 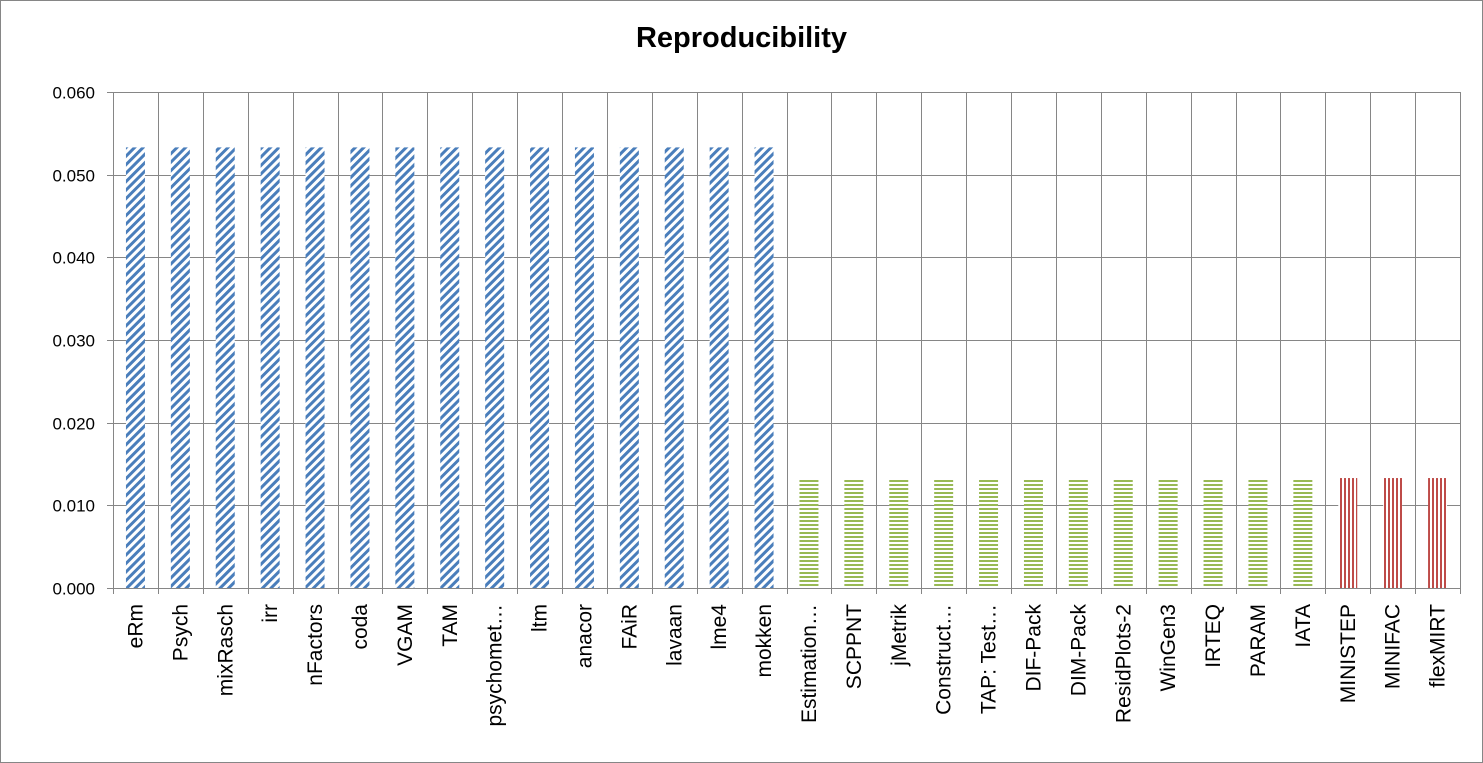 What do you see at coordinates (315, 645) in the screenshot?
I see `x-category-label: nFactors` at bounding box center [315, 645].